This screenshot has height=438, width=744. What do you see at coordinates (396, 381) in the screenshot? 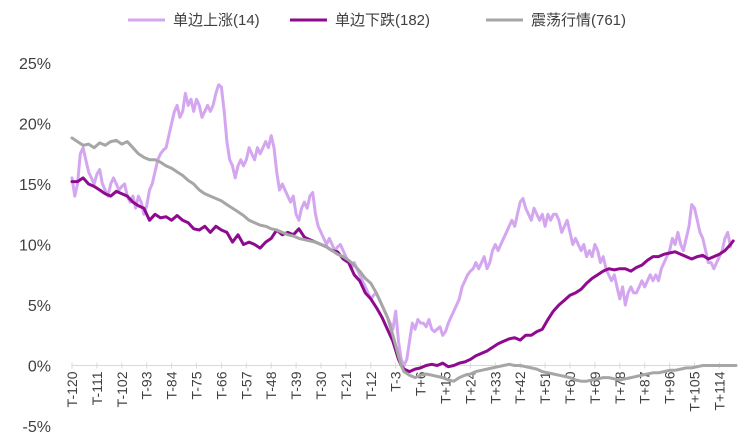
I see `x-tick-label: T-3` at bounding box center [396, 381].